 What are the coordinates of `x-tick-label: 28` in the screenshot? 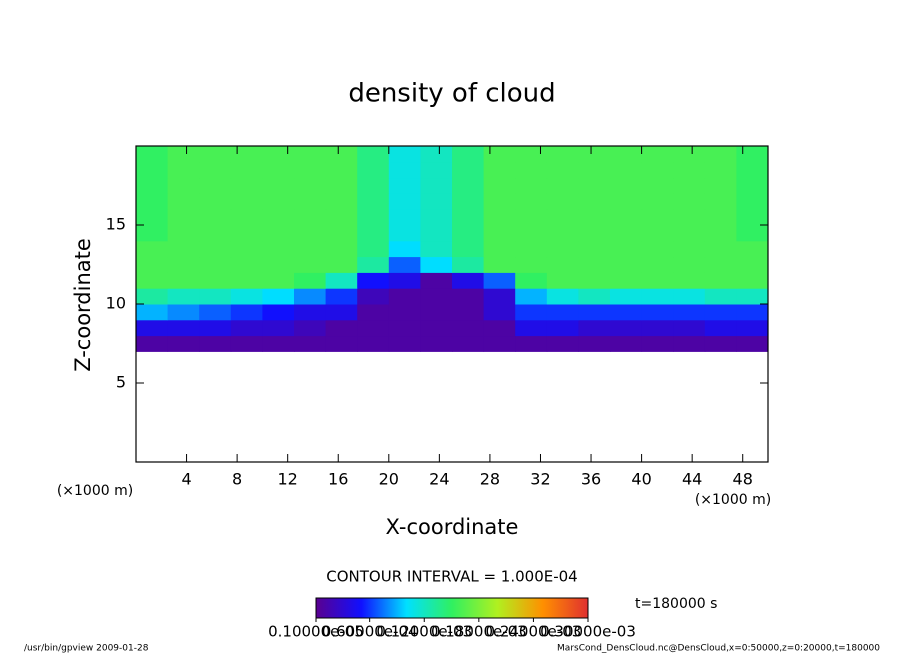 It's located at (490, 479).